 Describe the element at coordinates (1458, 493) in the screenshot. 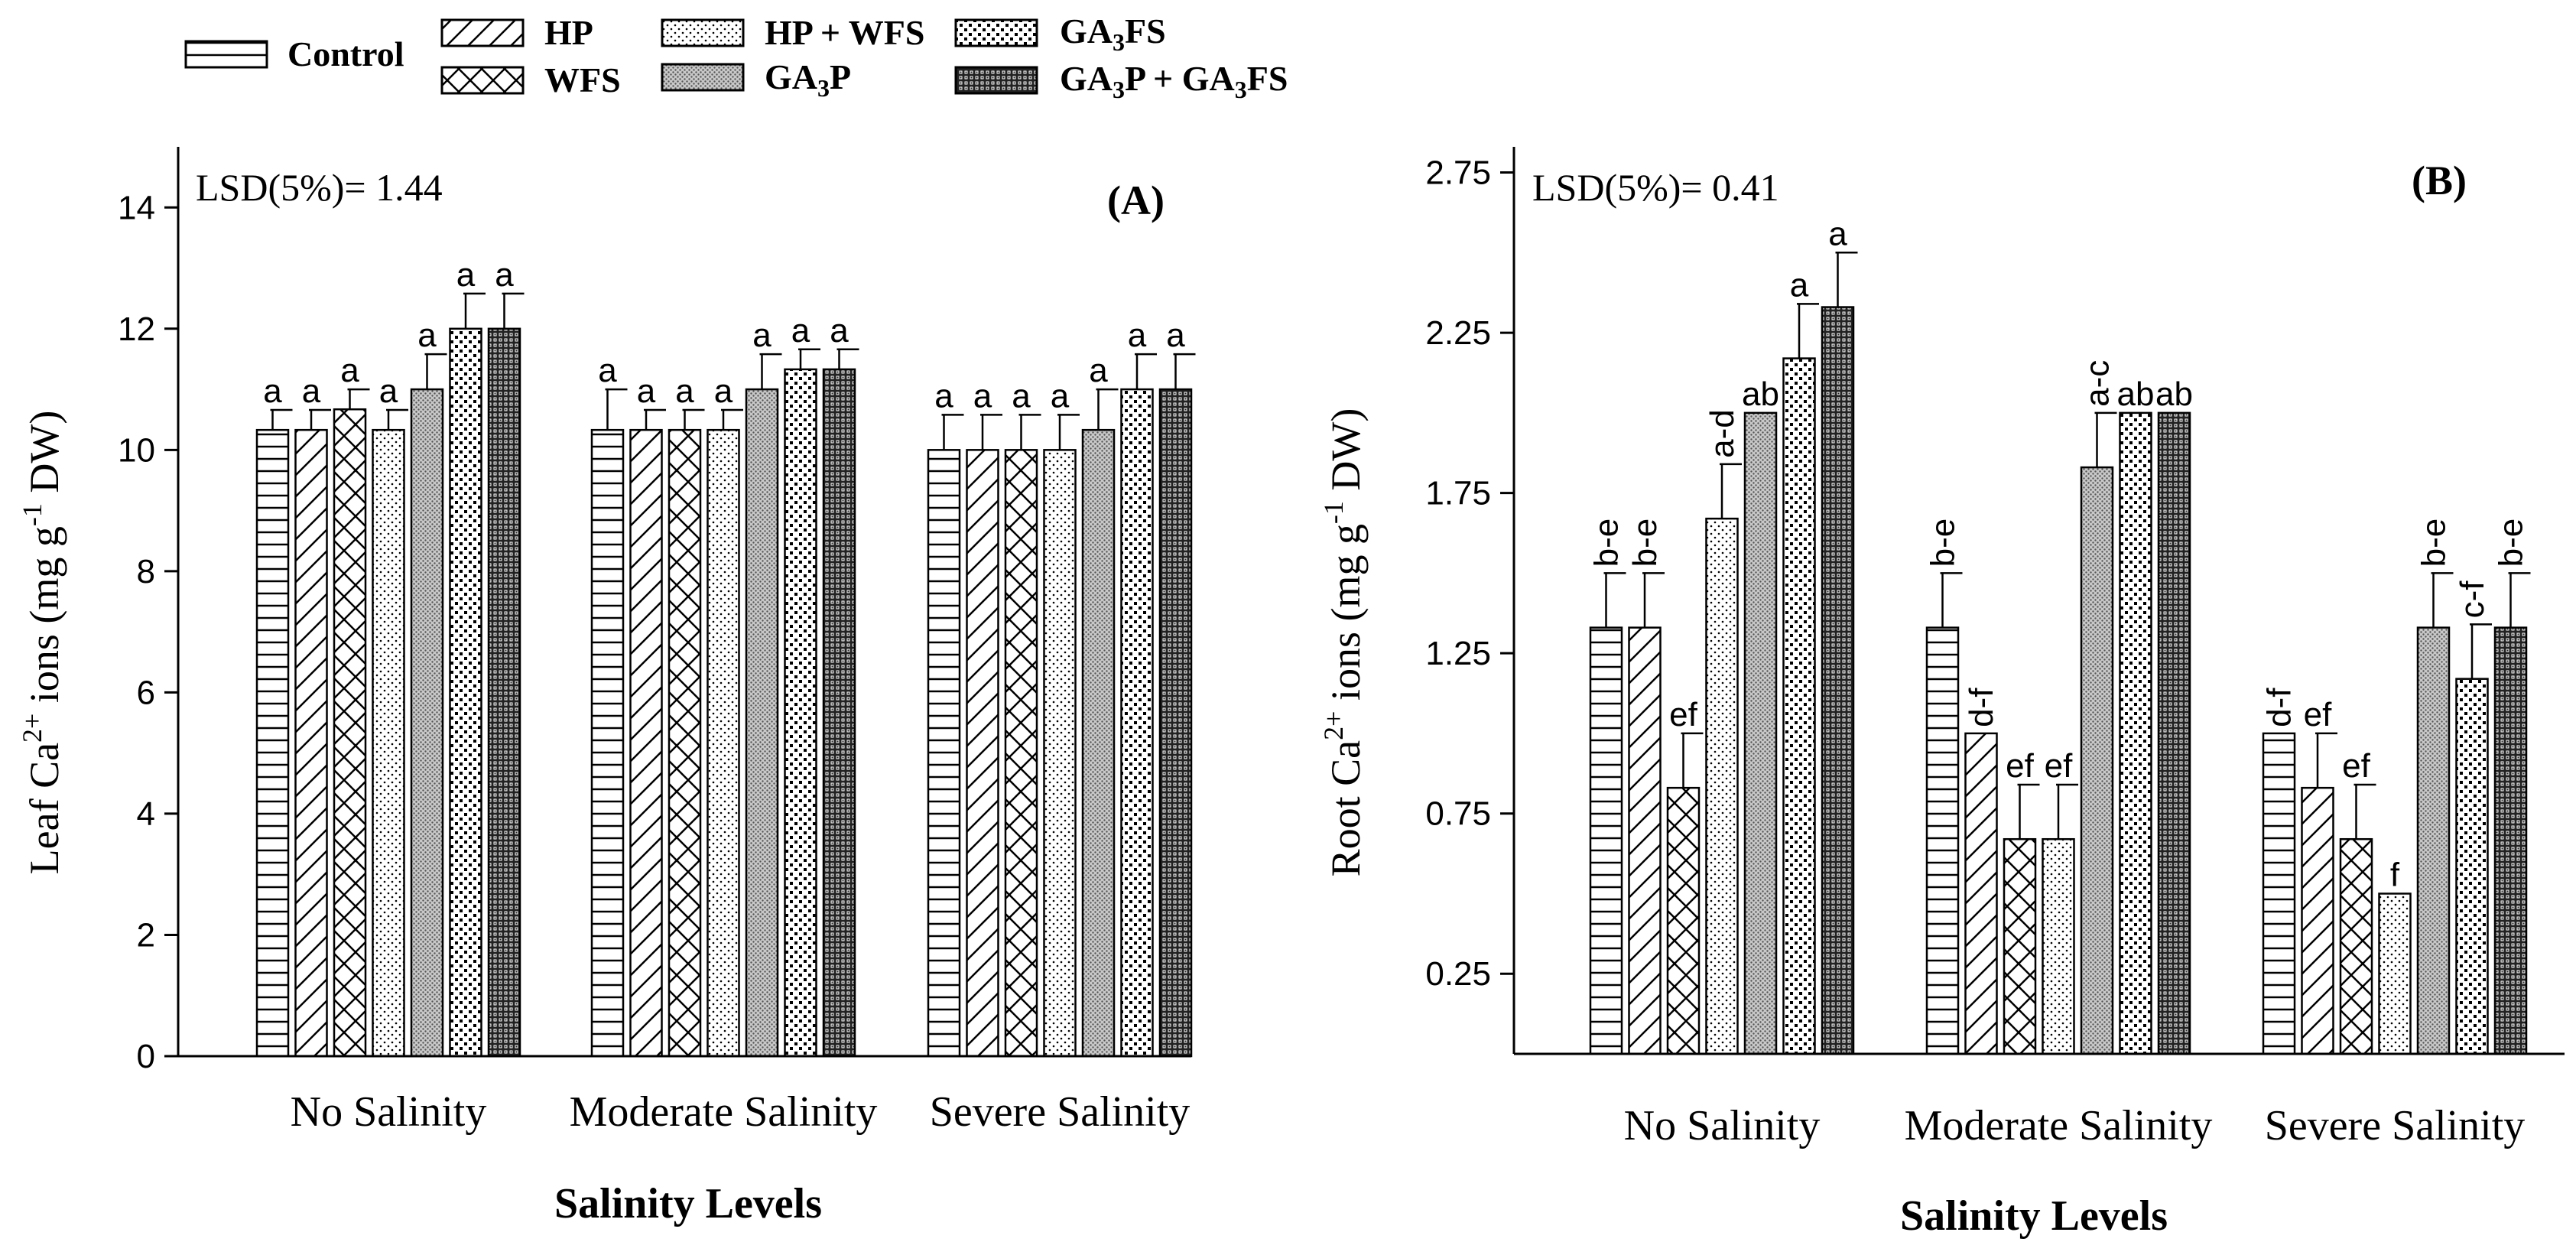

I see `panel-b-ytick-label: 1.75` at that location.